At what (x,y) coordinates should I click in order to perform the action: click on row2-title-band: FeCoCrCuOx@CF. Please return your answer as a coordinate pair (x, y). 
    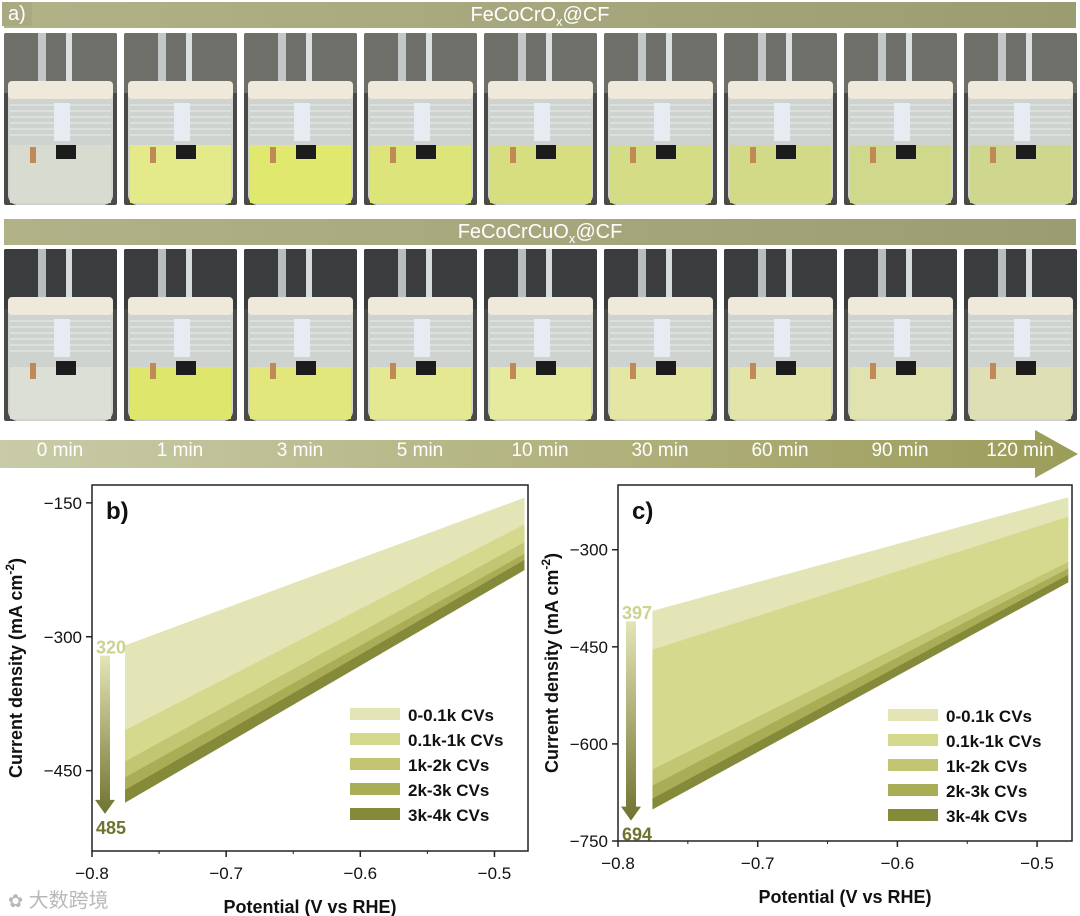
    Looking at the image, I should click on (540, 232).